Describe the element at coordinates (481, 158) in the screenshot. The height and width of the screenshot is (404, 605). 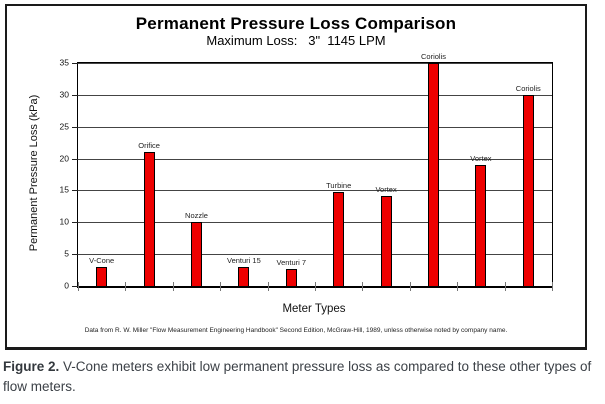
I see `bar-label-vortex-8: Vortex` at that location.